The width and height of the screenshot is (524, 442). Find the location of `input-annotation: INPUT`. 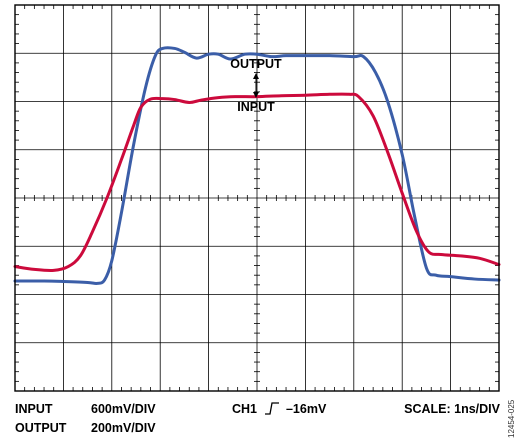

input-annotation: INPUT is located at coordinates (256, 107).